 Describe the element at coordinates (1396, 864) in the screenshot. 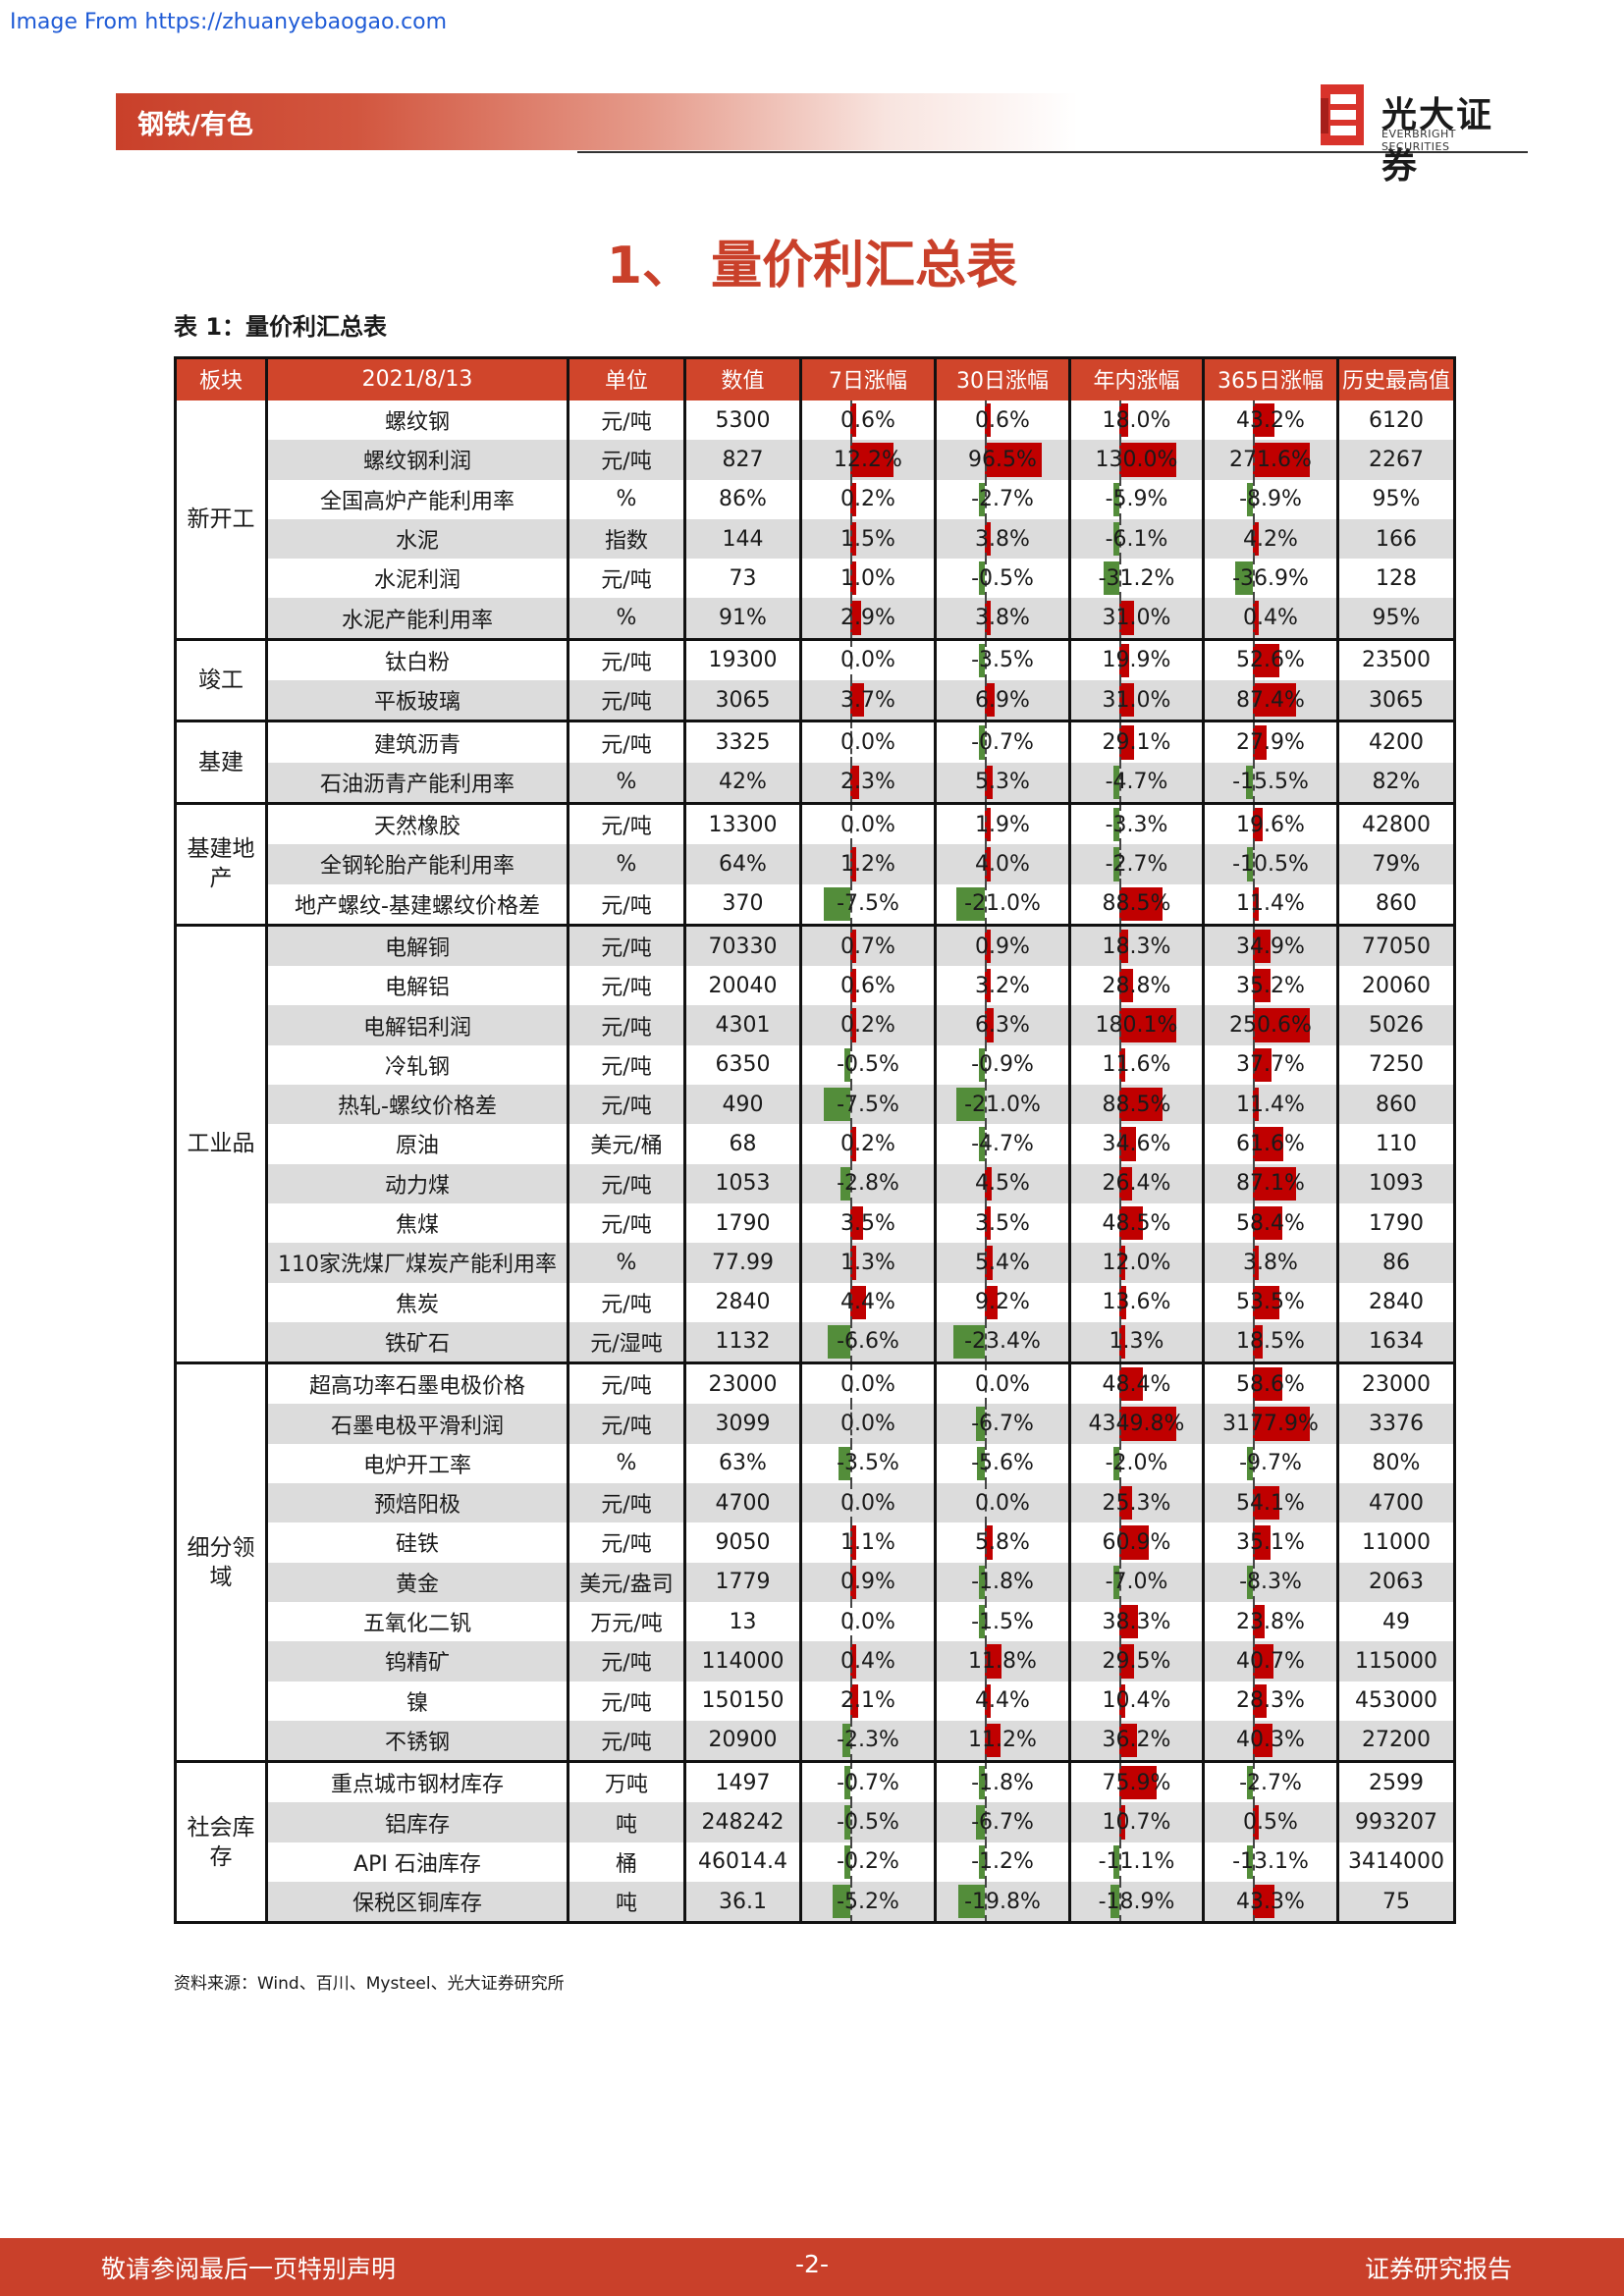

I see `historical-high-cell: 79%` at that location.